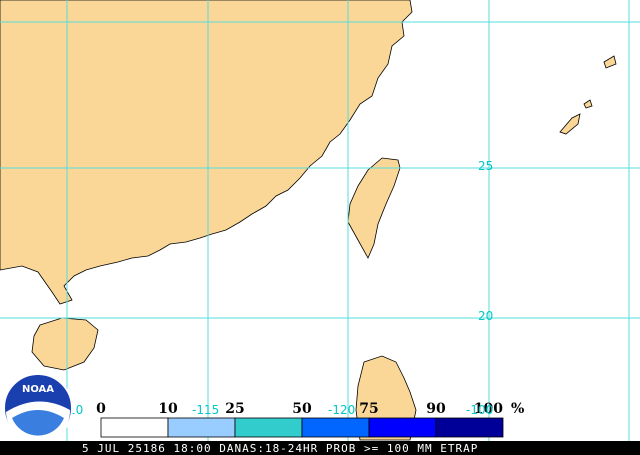  What do you see at coordinates (374, 208) in the screenshot?
I see `taiwan` at bounding box center [374, 208].